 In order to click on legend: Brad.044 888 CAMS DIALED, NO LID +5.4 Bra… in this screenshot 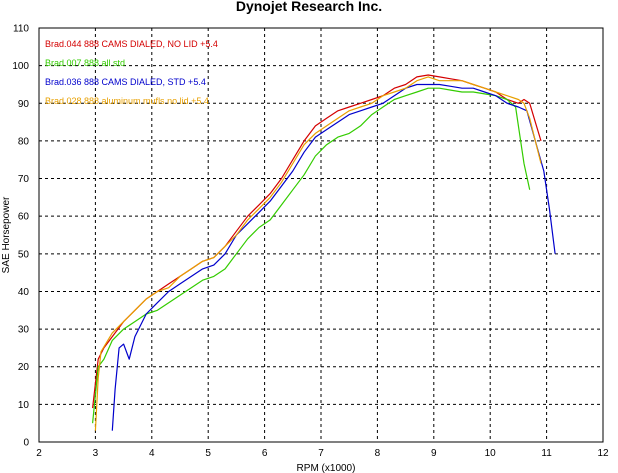, I will do `click(131, 72)`.